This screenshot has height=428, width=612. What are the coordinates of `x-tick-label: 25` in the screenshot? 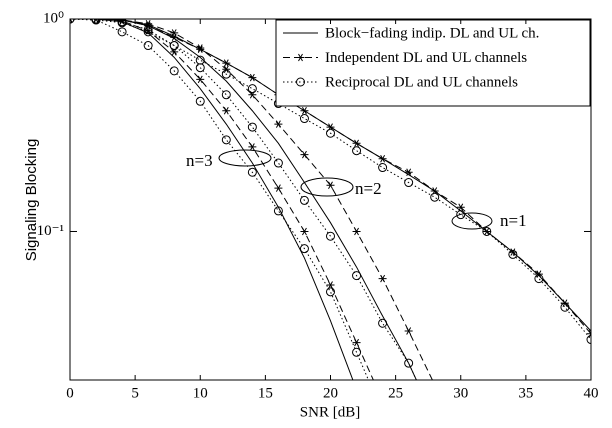 It's located at (395, 393).